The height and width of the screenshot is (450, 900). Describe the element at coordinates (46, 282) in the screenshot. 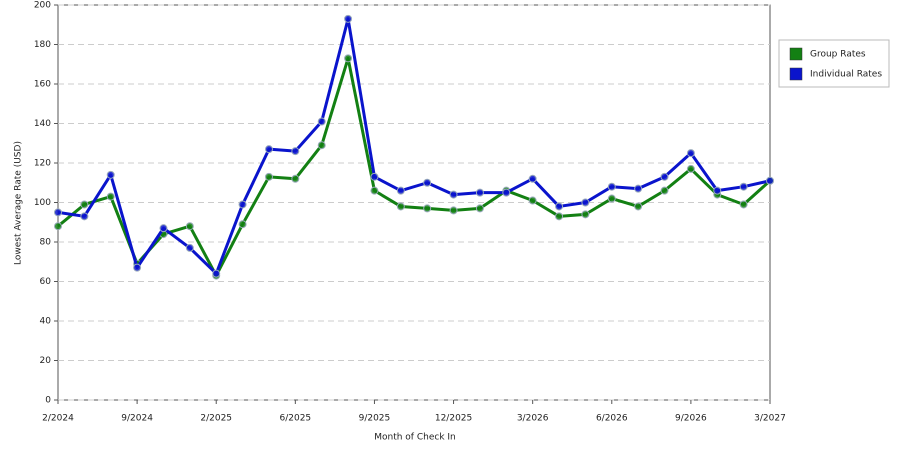

I see `y-tick-label: 60` at that location.